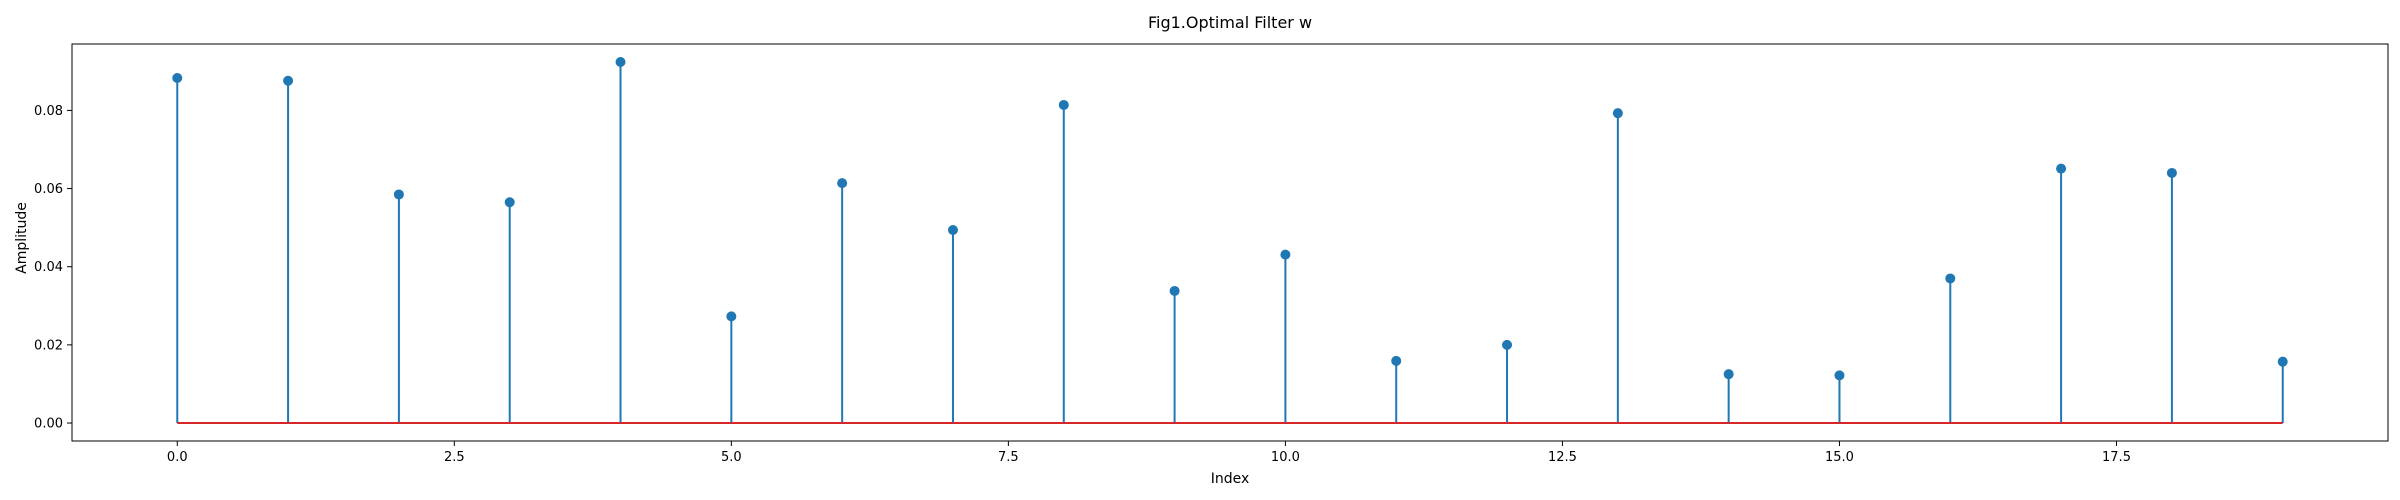 The image size is (2400, 500). Describe the element at coordinates (1149, 453) in the screenshot. I see `x-axis-ticks: 0.0 2.5 5.0 7.5 10.0 12.5 15.0 17.5` at that location.